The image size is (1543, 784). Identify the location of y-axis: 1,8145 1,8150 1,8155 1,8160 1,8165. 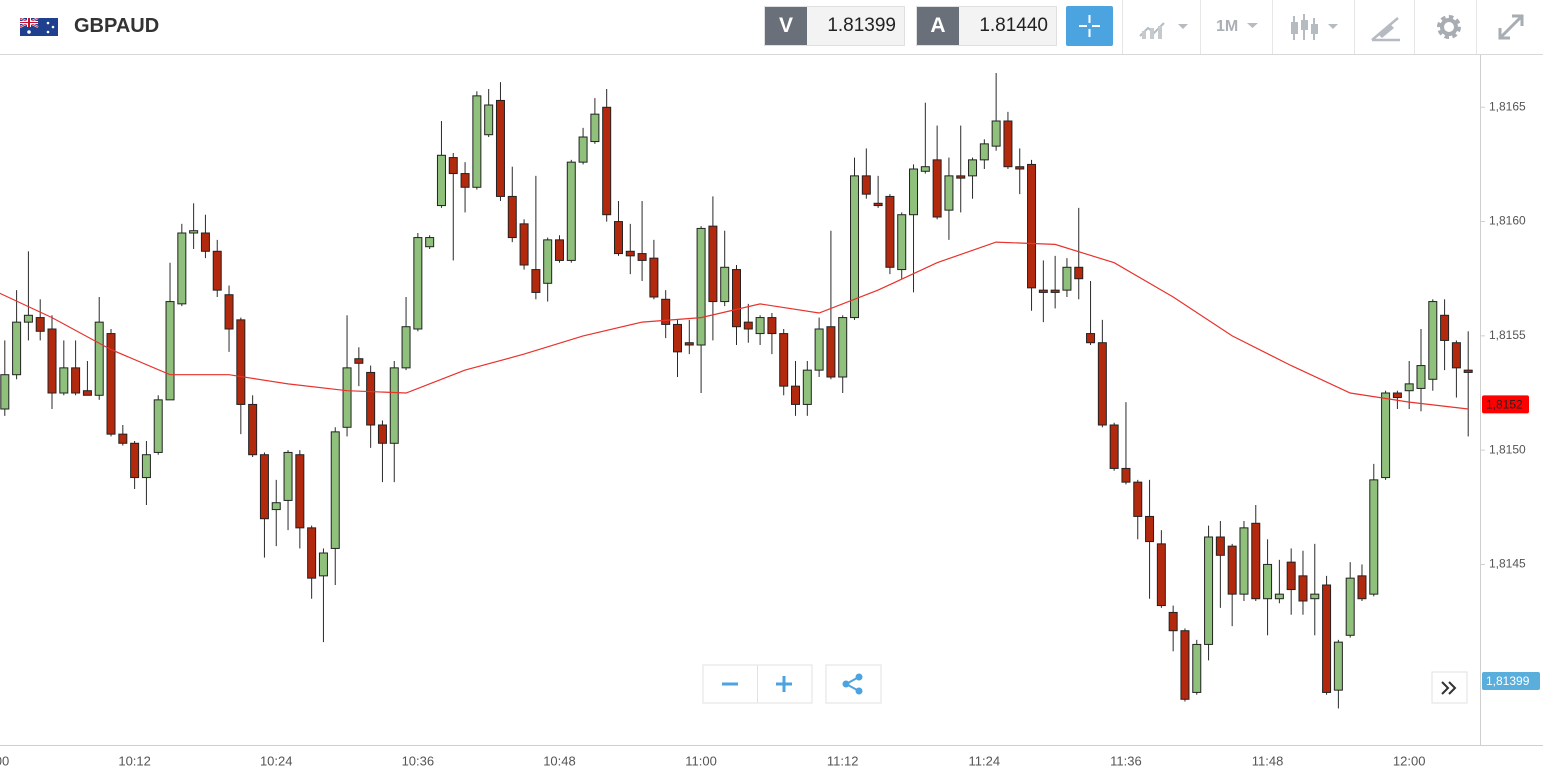
(1503, 335).